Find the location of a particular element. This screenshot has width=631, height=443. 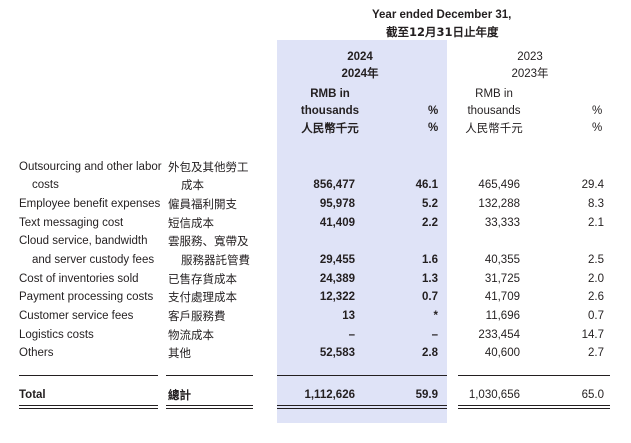

pct-2023: 2.0 is located at coordinates (596, 279).